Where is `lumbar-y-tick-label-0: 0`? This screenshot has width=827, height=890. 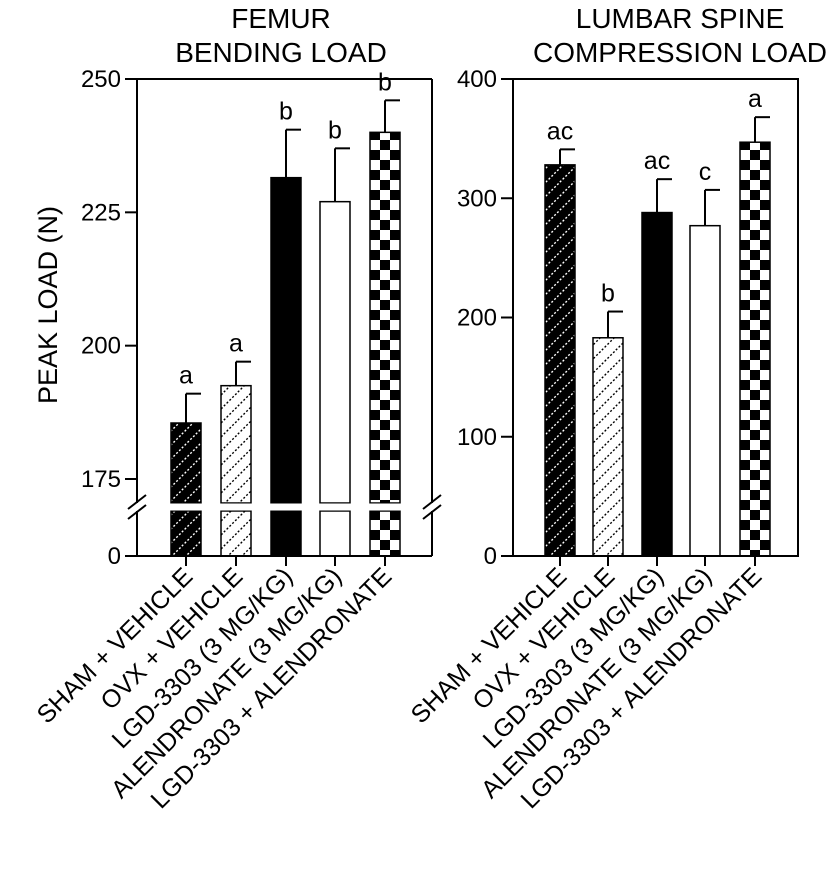 lumbar-y-tick-label-0: 0 is located at coordinates (490, 556).